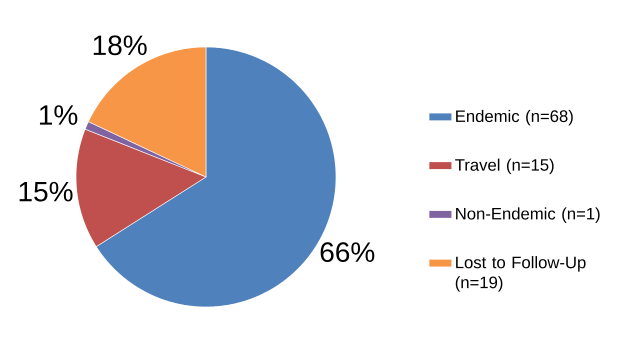 This screenshot has width=624, height=350. What do you see at coordinates (46, 192) in the screenshot?
I see `data-label: 15%` at bounding box center [46, 192].